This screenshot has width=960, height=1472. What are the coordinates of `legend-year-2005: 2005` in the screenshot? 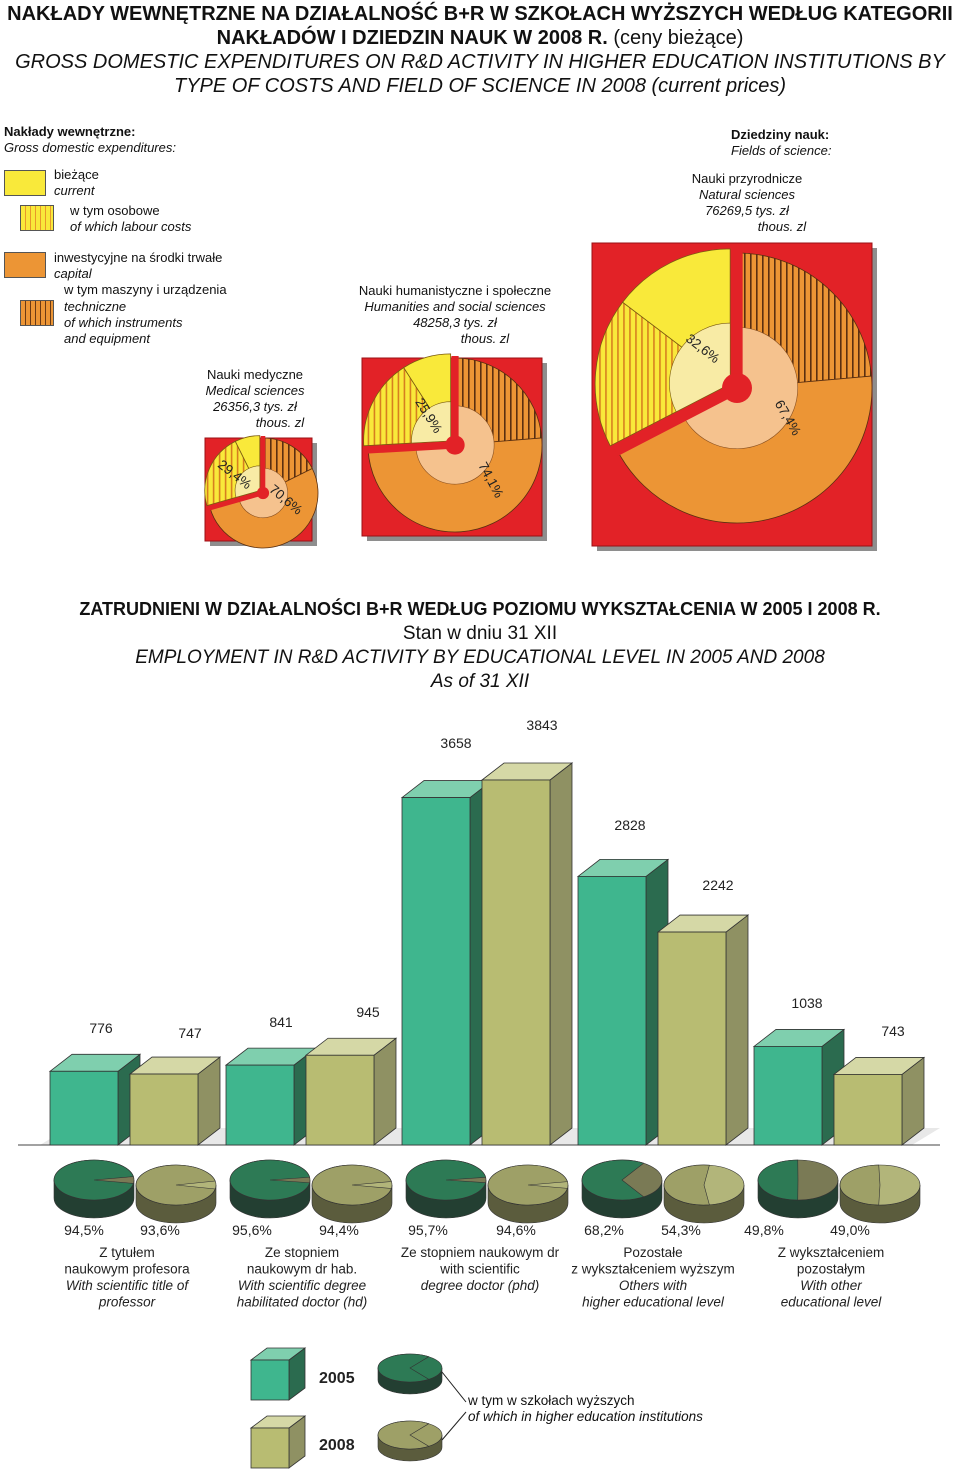 It's located at (337, 1378).